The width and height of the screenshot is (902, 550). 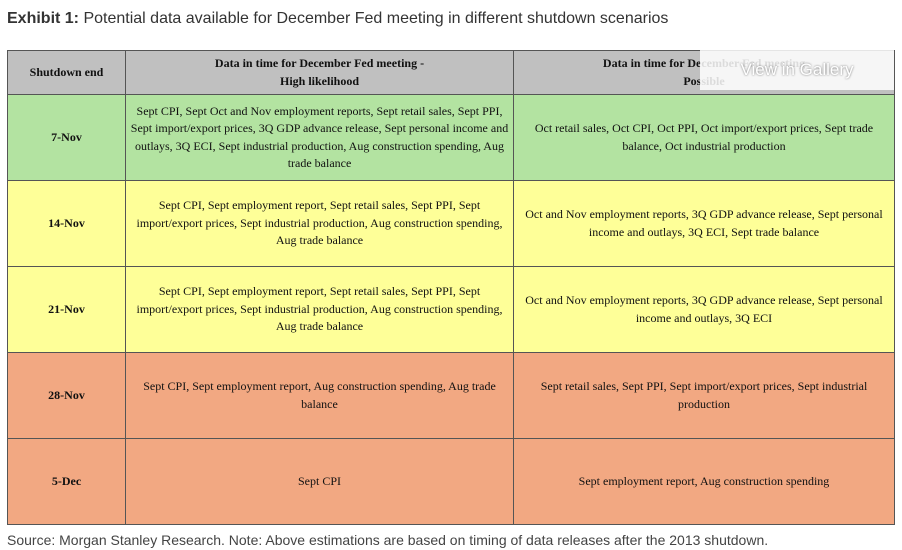 I want to click on shutdown-end-cell: 21-Nov, so click(x=66, y=309).